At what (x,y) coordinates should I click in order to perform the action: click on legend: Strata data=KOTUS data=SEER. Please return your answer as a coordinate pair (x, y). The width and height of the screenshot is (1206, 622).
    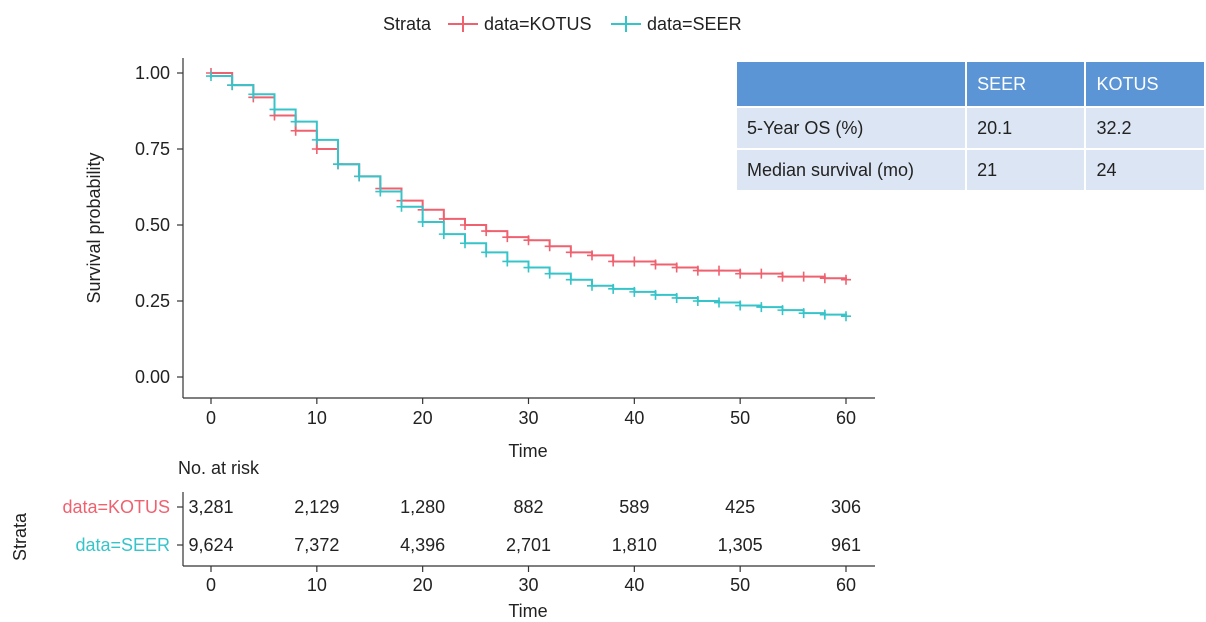
    Looking at the image, I should click on (562, 24).